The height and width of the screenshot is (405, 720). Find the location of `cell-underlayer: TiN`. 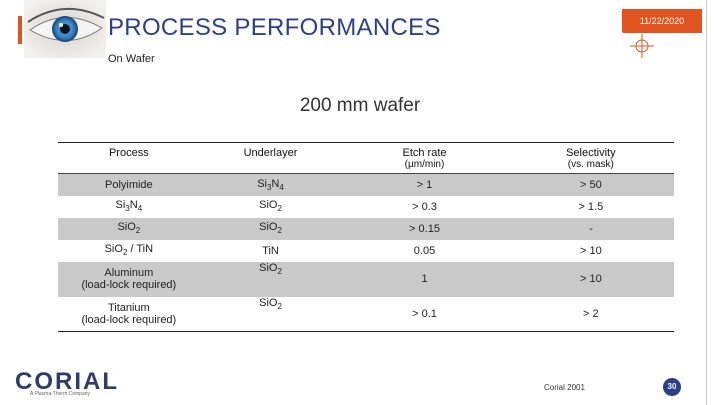

cell-underlayer: TiN is located at coordinates (270, 250).